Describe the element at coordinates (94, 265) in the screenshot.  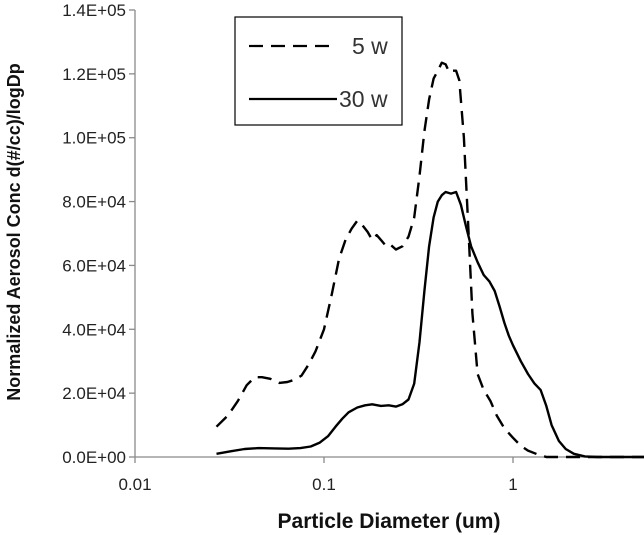
I see `y-tick-label: 6.0E+04` at that location.